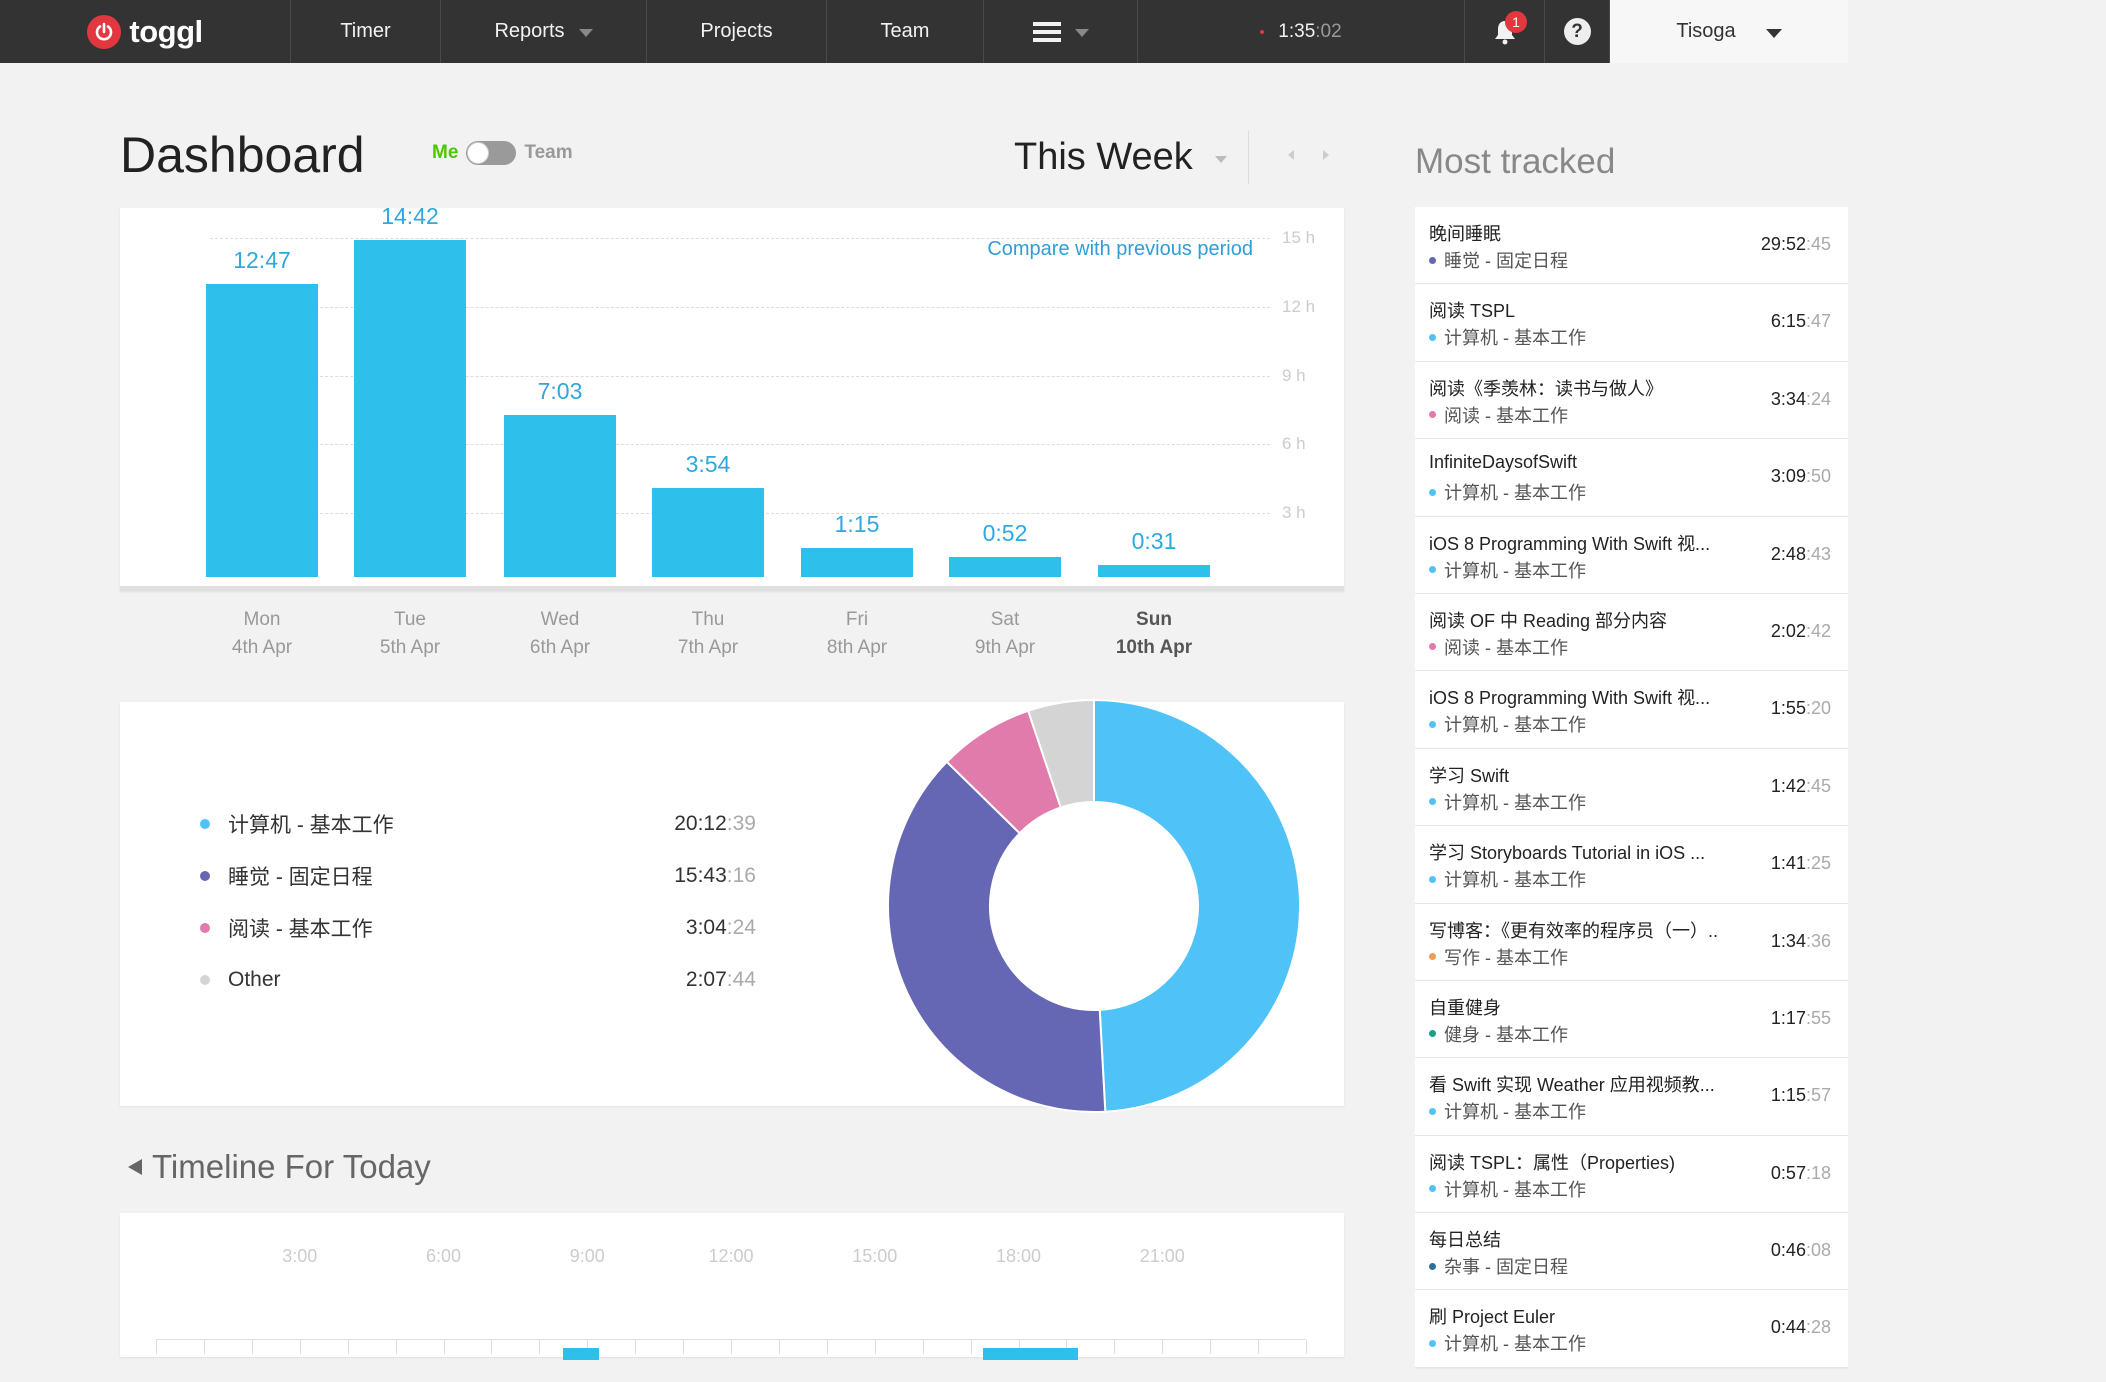 This screenshot has height=1382, width=2106. Describe the element at coordinates (1801, 631) in the screenshot. I see `entry-duration: 2:02:42` at that location.